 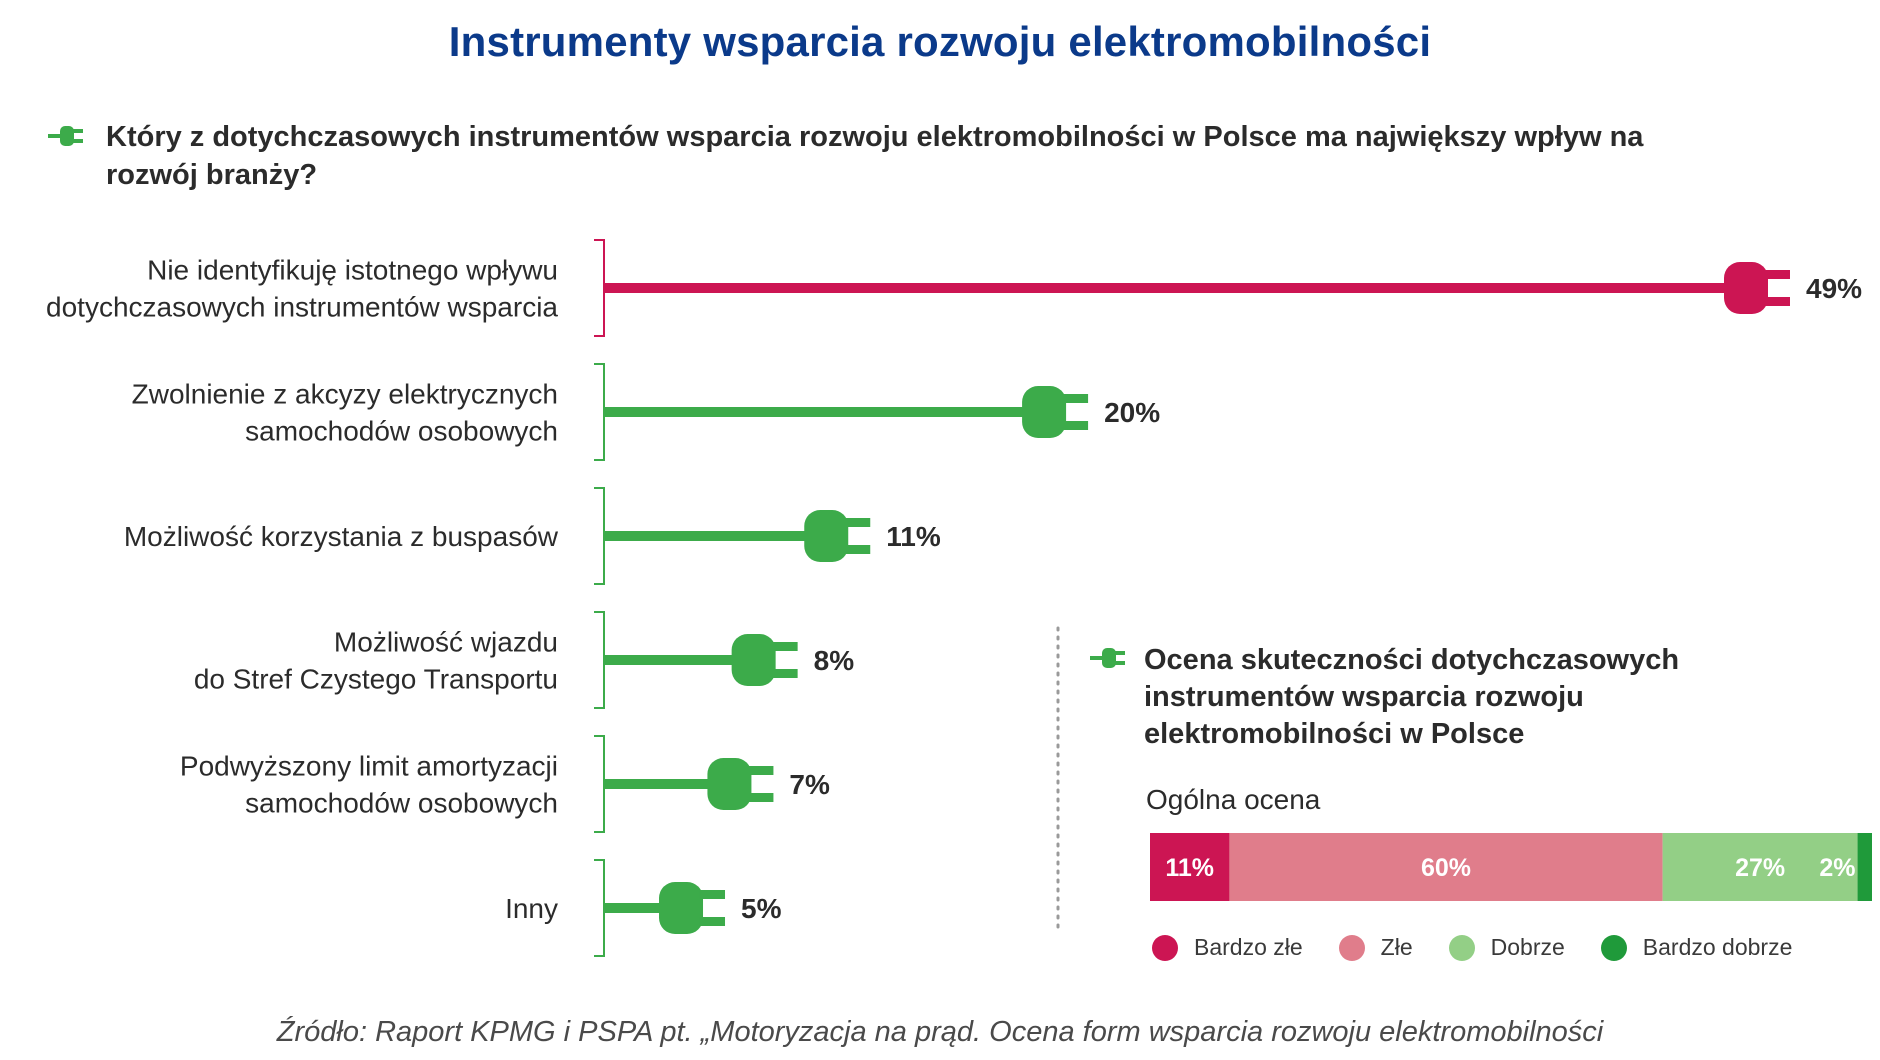 I want to click on value-label: 49%, so click(x=1834, y=288).